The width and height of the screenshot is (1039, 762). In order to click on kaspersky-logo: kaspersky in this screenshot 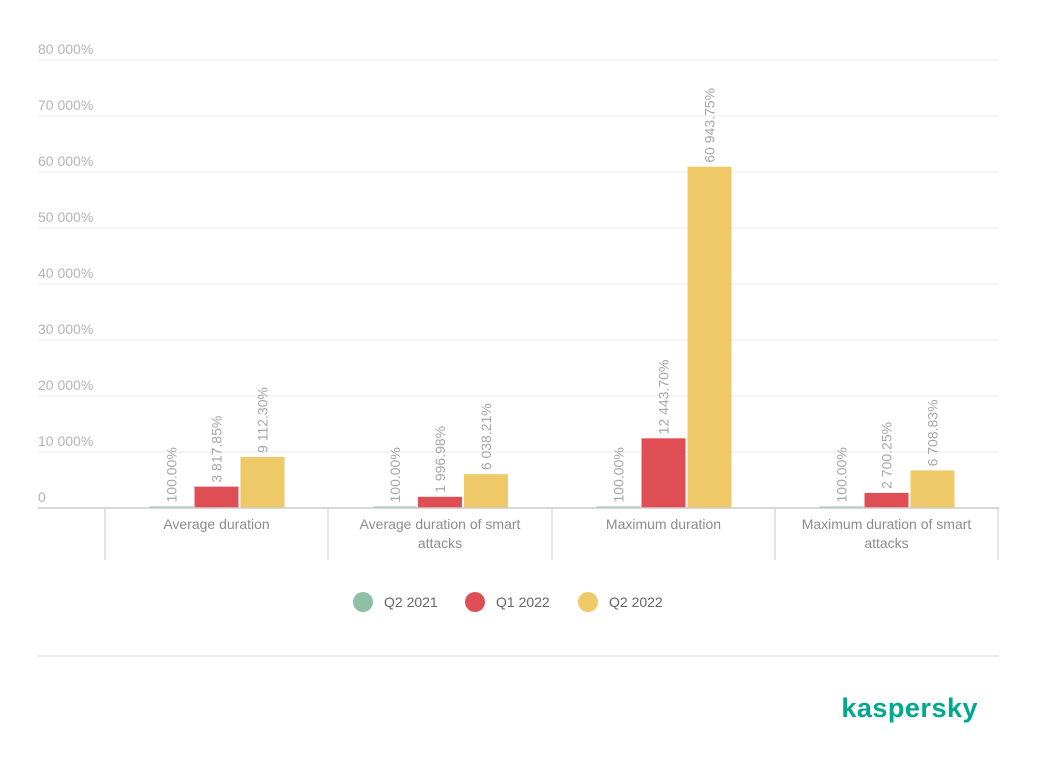, I will do `click(909, 708)`.